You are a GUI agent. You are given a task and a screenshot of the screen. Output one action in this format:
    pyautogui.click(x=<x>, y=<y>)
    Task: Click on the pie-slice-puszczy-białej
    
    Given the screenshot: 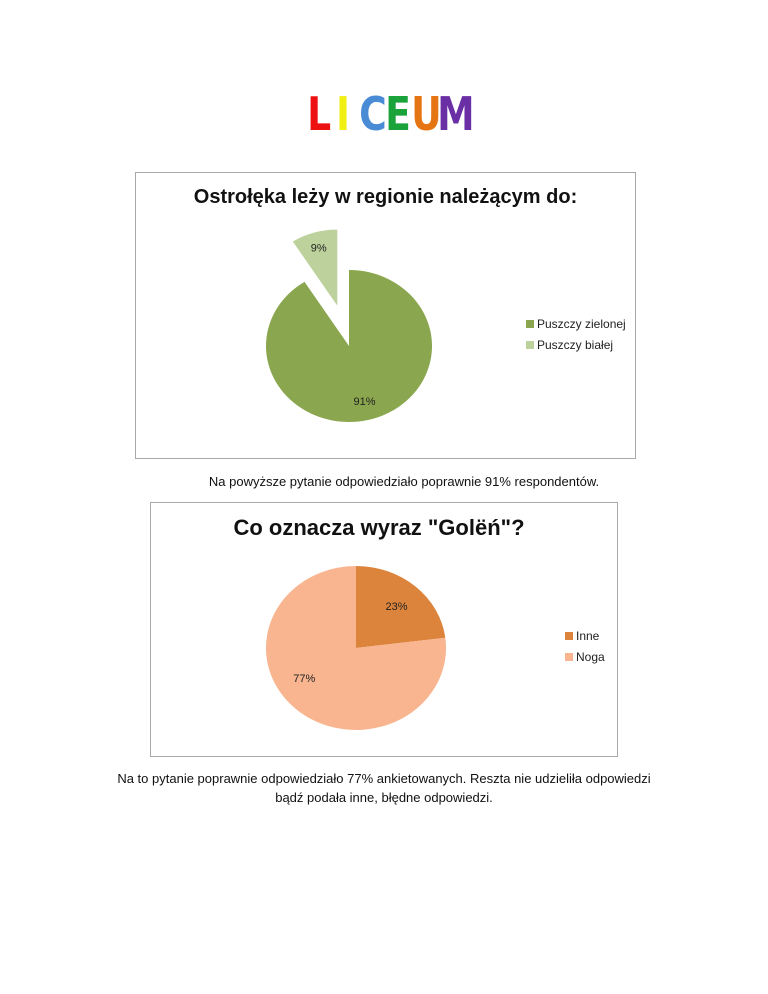 What is the action you would take?
    pyautogui.click(x=315, y=267)
    